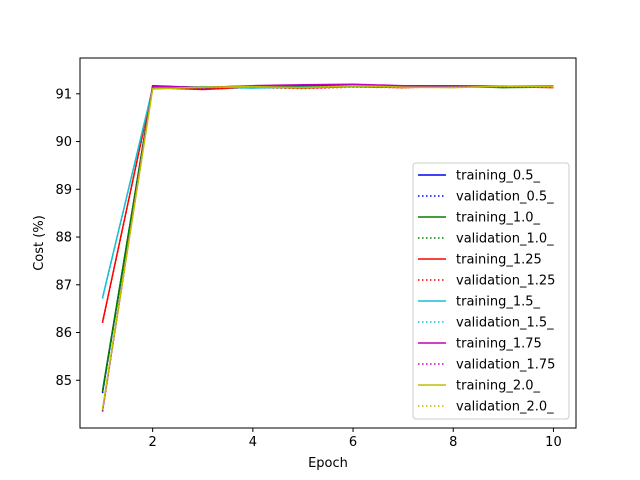  I want to click on y-tick-label: 87, so click(63, 285).